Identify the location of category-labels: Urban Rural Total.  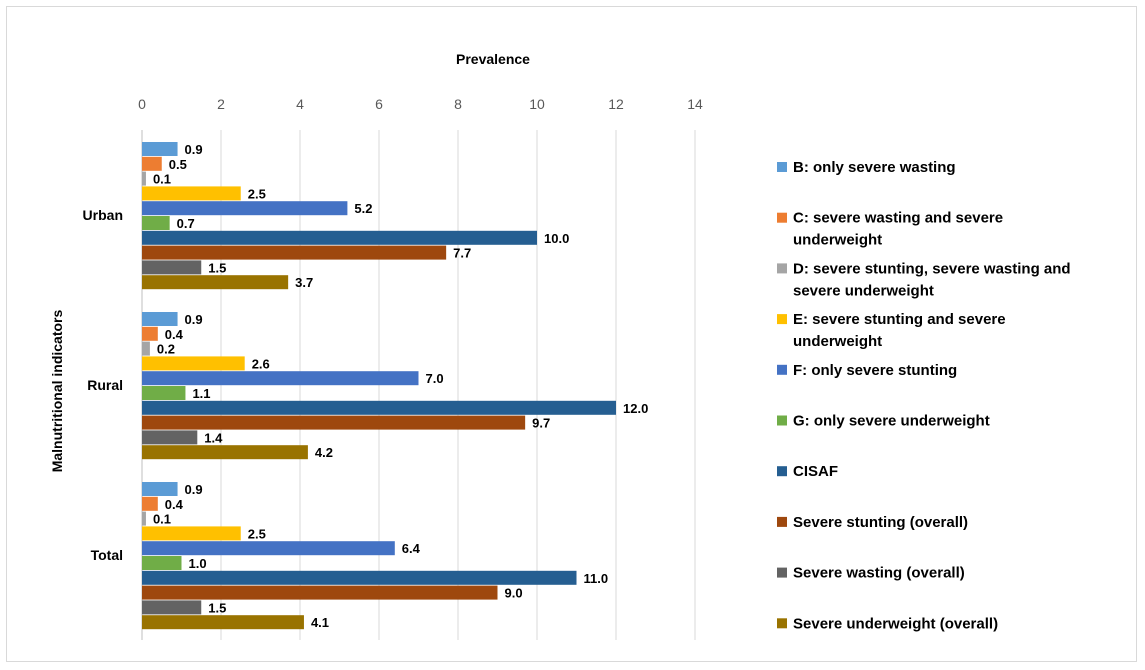
(103, 385).